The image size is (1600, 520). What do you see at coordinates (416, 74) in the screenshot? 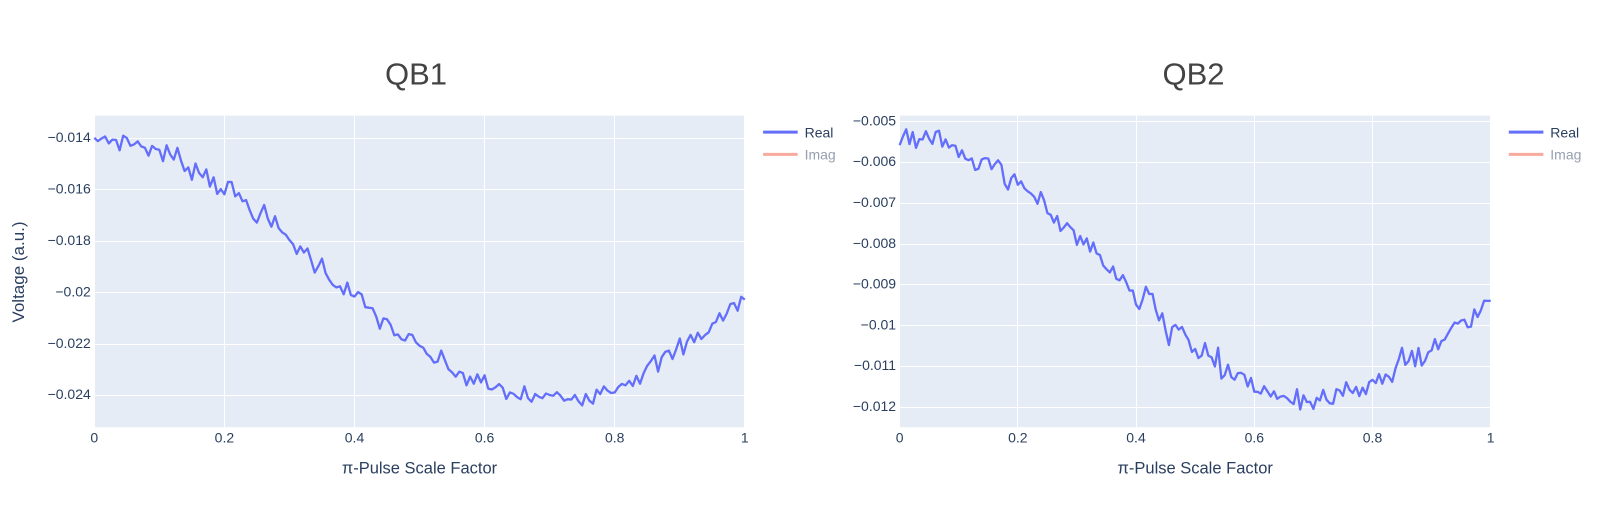
I see `svg-text: QB1` at bounding box center [416, 74].